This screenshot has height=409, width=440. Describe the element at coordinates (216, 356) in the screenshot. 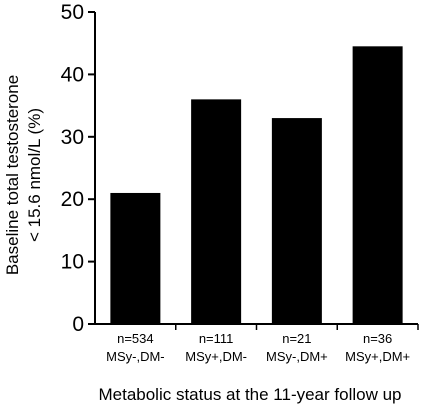

I see `category-status-label: MSy+,DM-` at that location.